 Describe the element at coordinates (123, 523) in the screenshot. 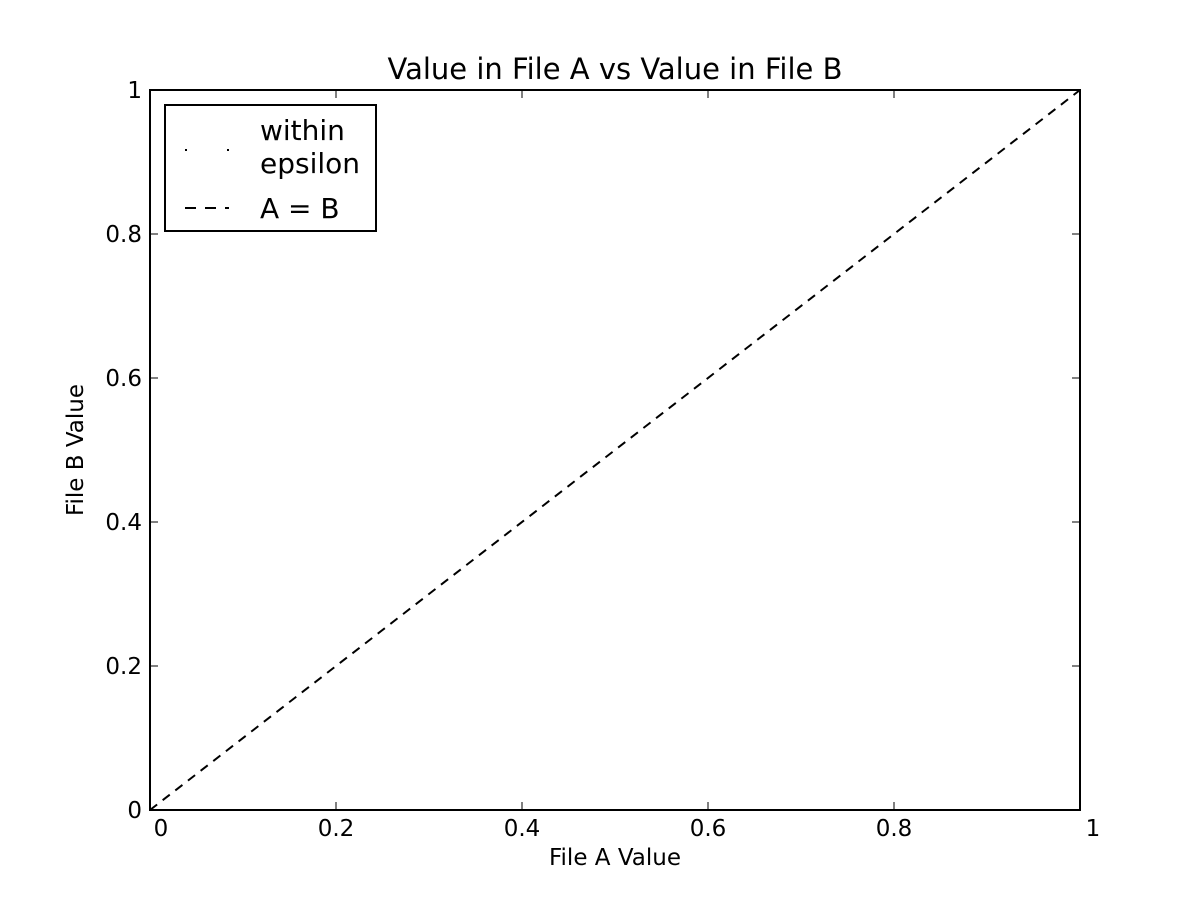

I see `y-tick-label: 0.4` at that location.